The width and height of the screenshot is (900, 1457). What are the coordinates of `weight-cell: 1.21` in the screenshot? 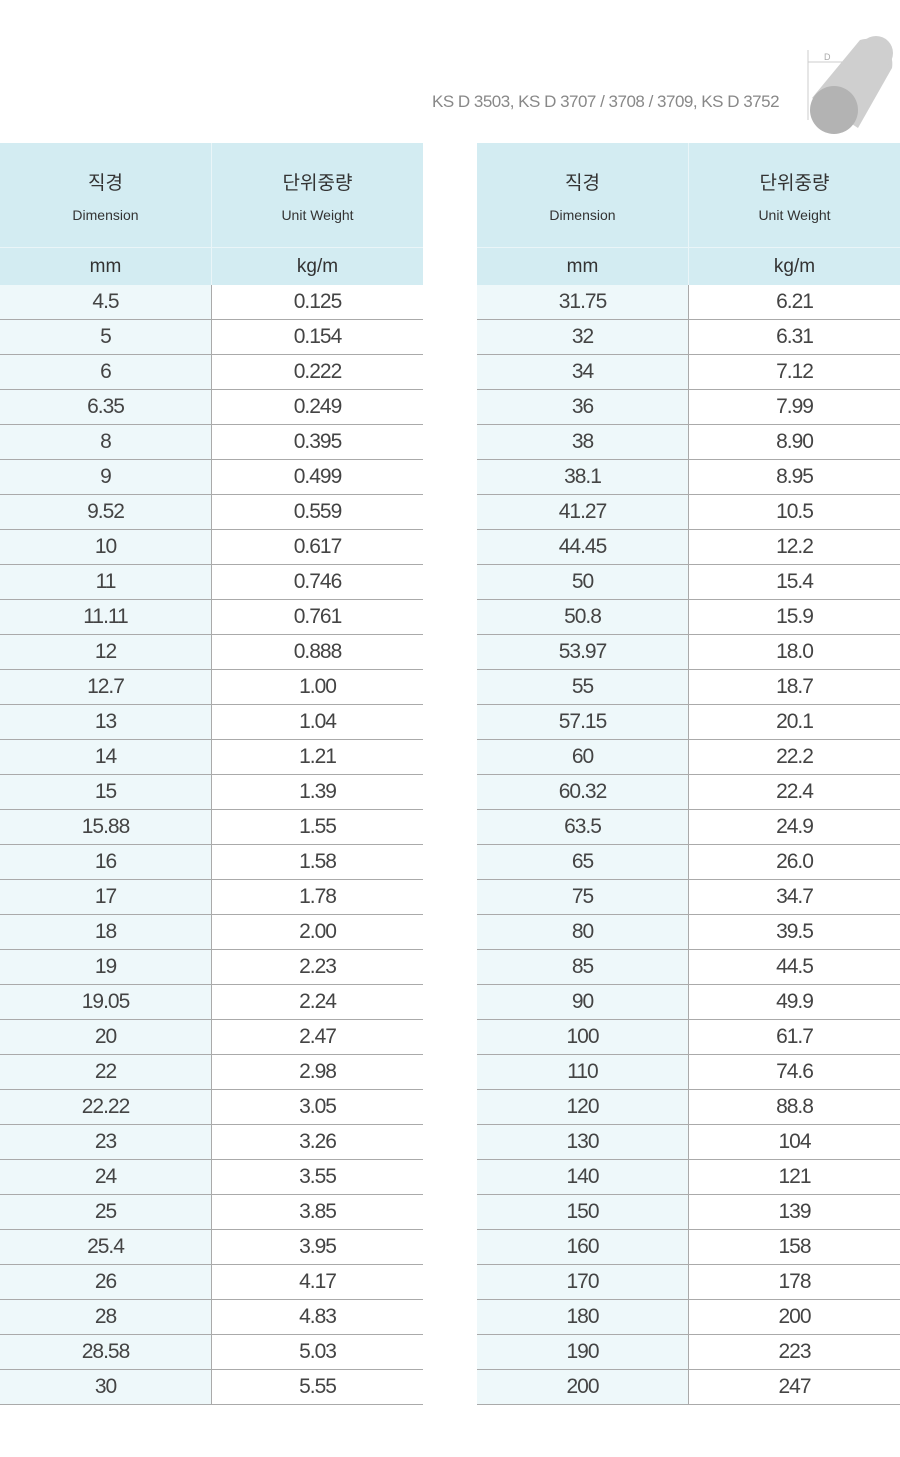 It's located at (317, 757).